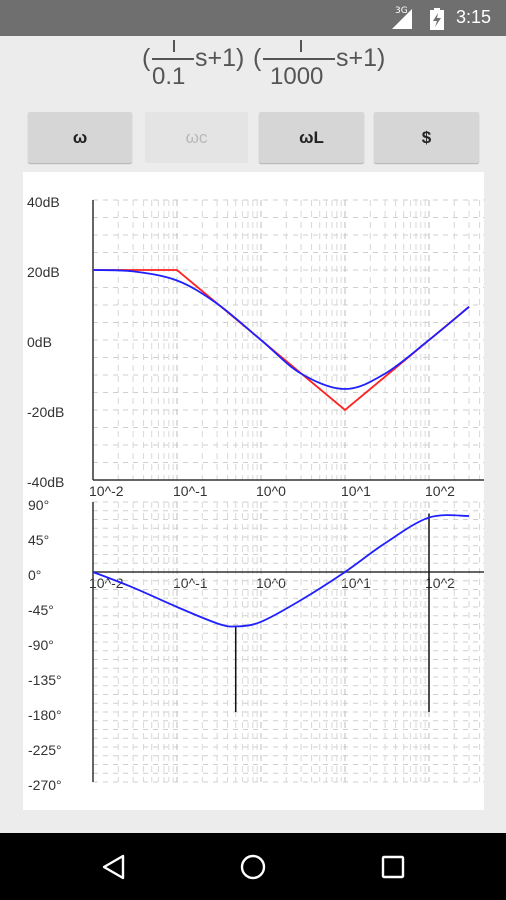  I want to click on tail-2: s+1), so click(361, 58).